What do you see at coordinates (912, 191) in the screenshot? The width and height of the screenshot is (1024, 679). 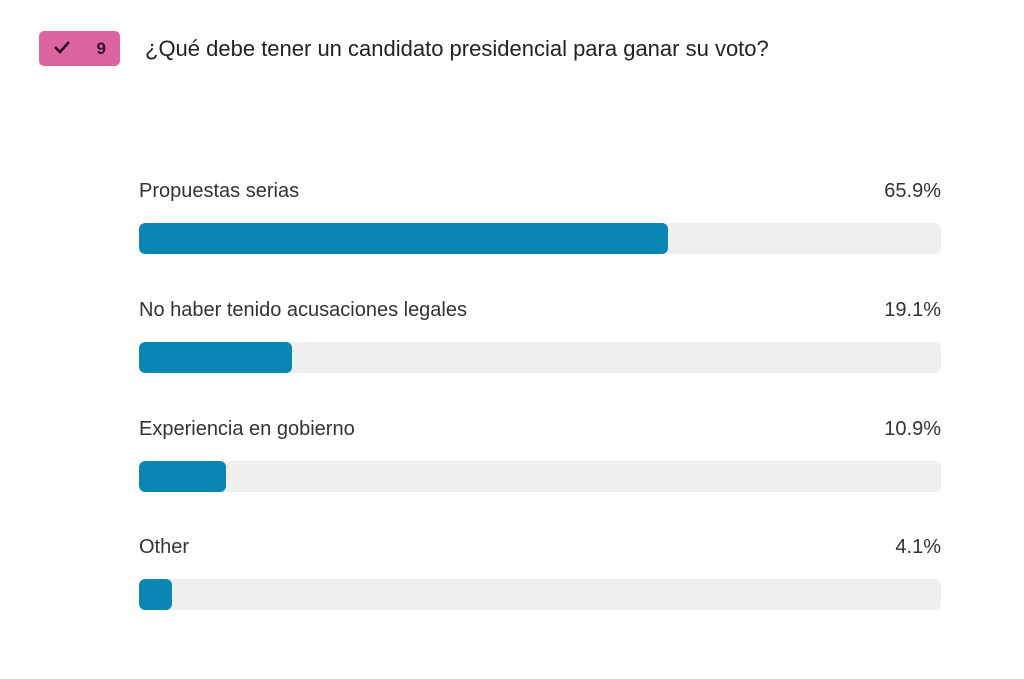 I see `option-percent: 65.9%` at bounding box center [912, 191].